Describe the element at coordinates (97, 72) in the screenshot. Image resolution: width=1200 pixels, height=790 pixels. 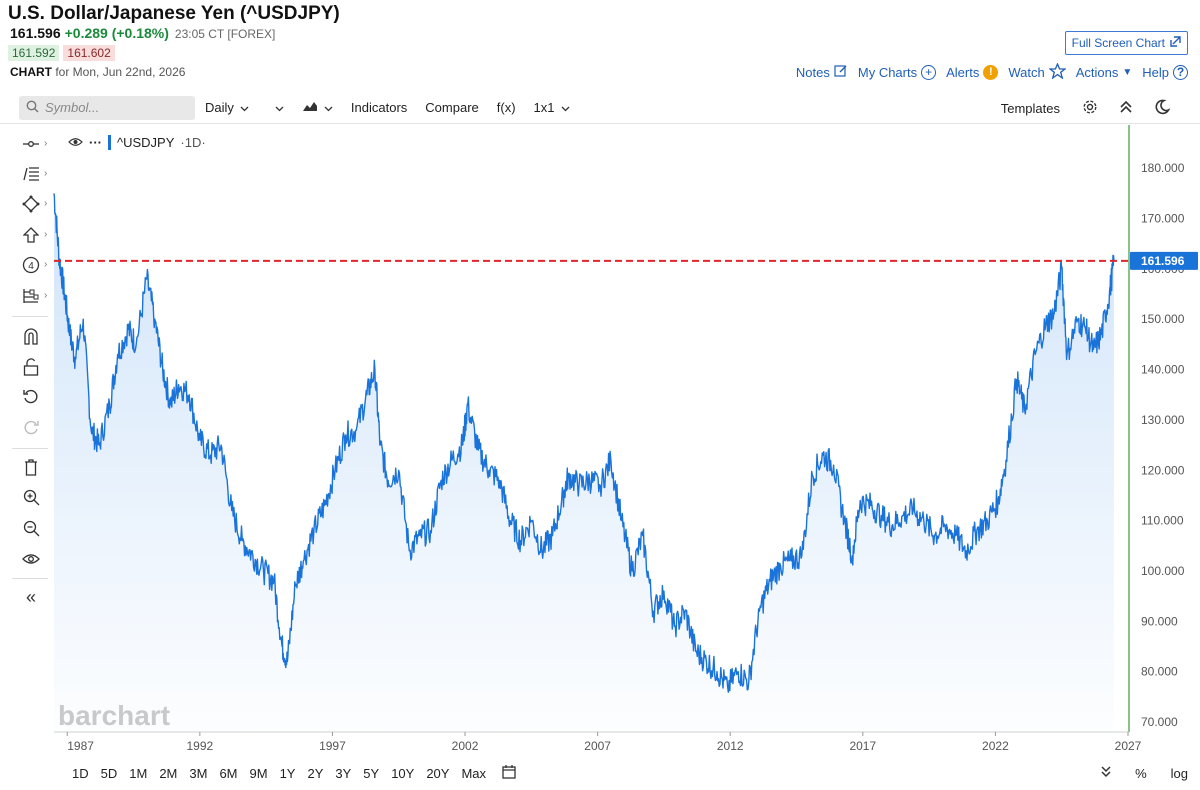
I see `chart-date-label: CHART for Mon, Jun 22nd, 2026` at that location.